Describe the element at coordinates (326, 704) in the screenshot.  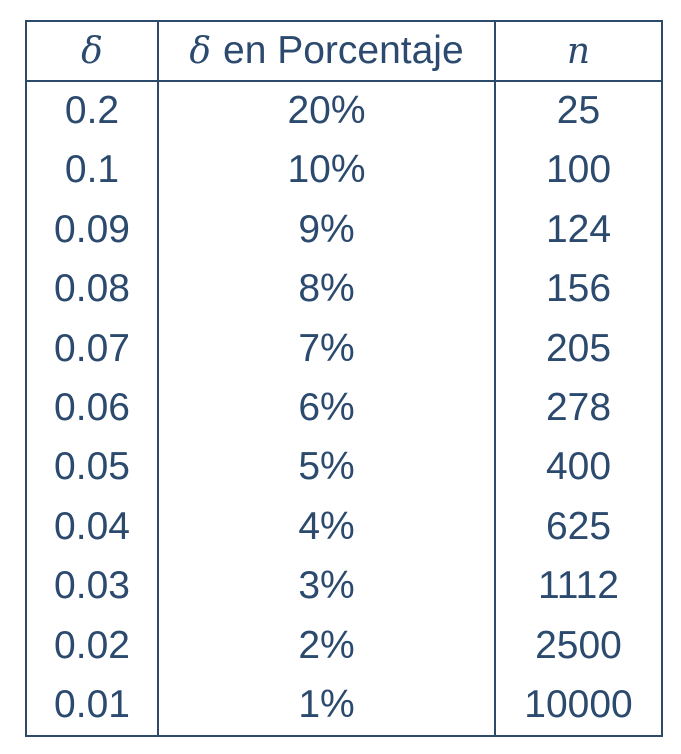
I see `cell-percent: 1%` at that location.